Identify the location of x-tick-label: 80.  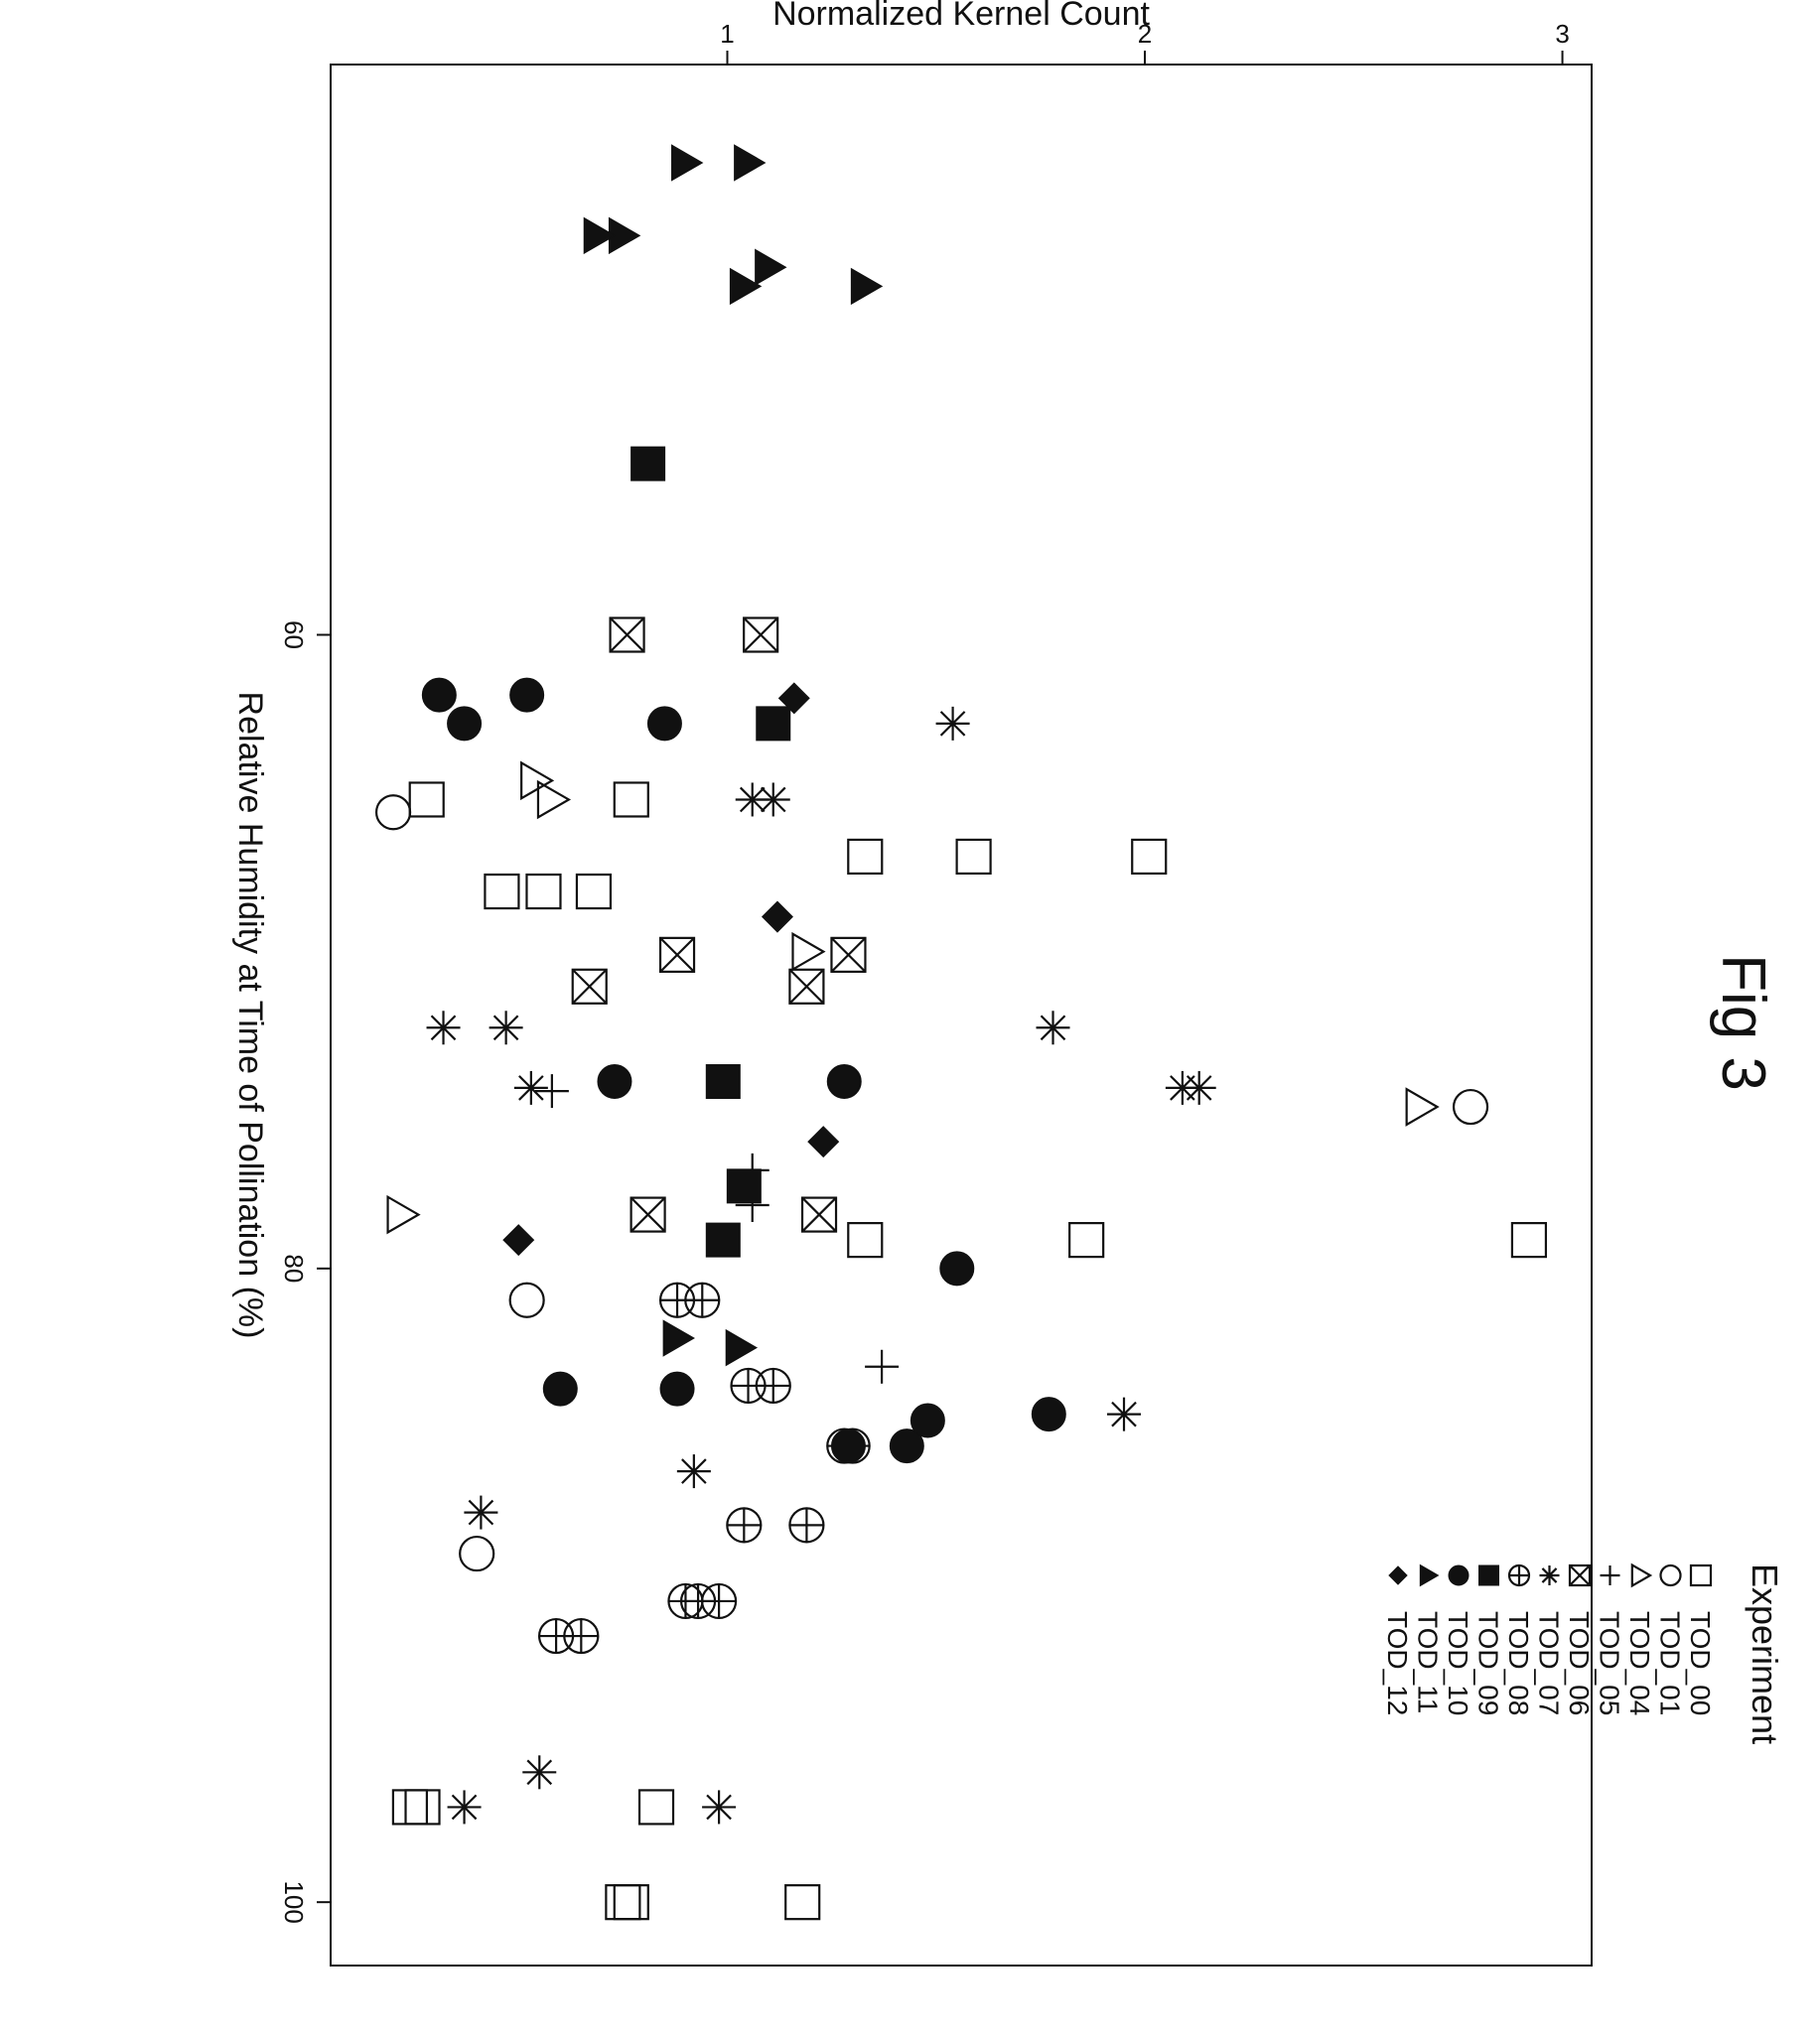
(294, 1268).